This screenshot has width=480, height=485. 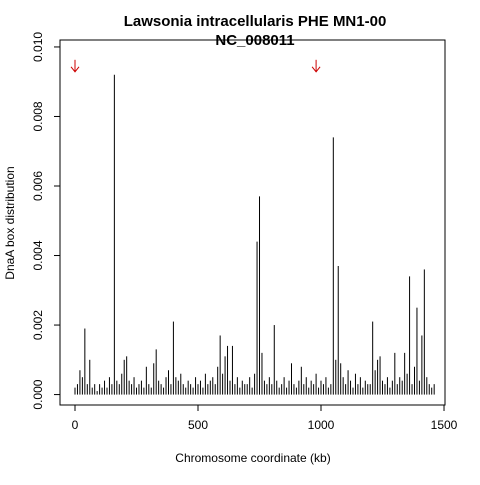 What do you see at coordinates (255, 21) in the screenshot?
I see `chart-title: Lawsonia intracellularis PHE MN1-00` at bounding box center [255, 21].